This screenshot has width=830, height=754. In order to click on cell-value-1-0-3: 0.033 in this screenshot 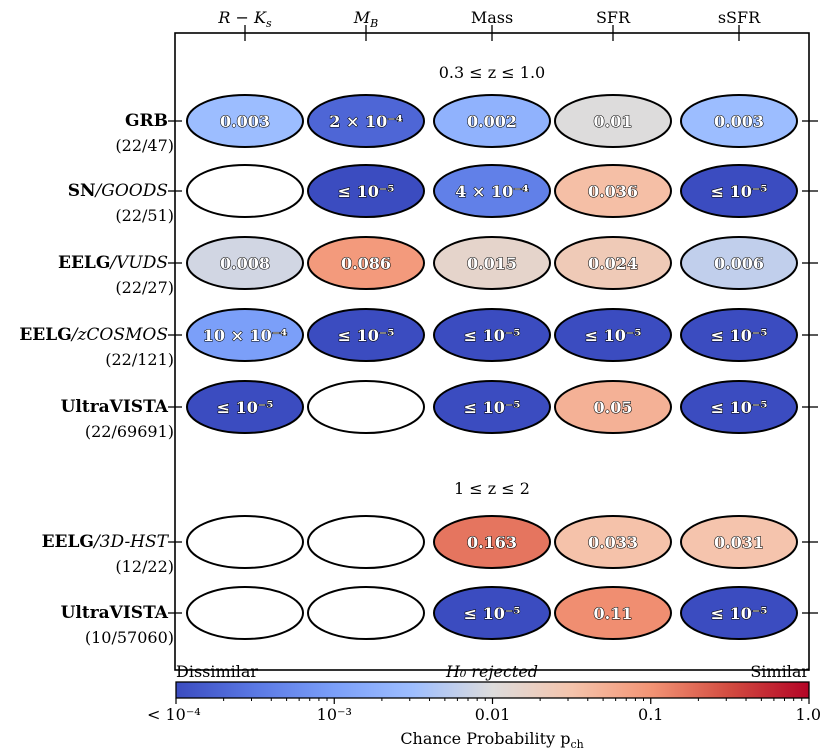, I will do `click(613, 542)`.